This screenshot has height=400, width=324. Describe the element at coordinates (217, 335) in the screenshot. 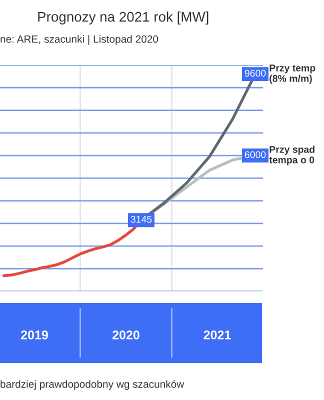

I see `x-tick-label: 2021` at that location.